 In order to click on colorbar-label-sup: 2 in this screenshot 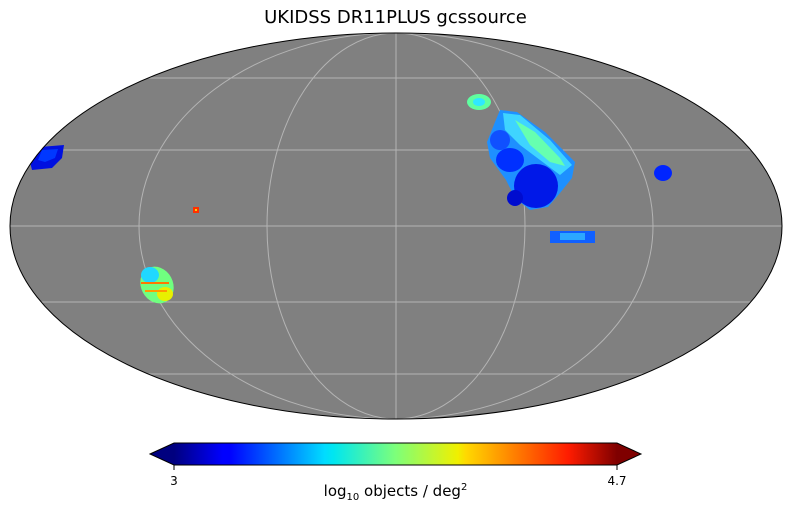, I will do `click(464, 487)`.